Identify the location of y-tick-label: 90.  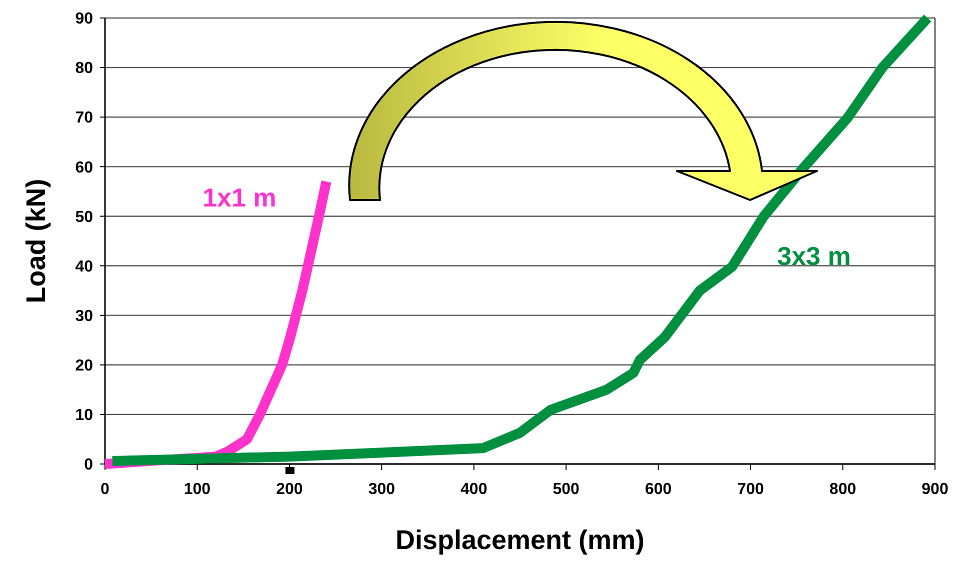
(84, 19).